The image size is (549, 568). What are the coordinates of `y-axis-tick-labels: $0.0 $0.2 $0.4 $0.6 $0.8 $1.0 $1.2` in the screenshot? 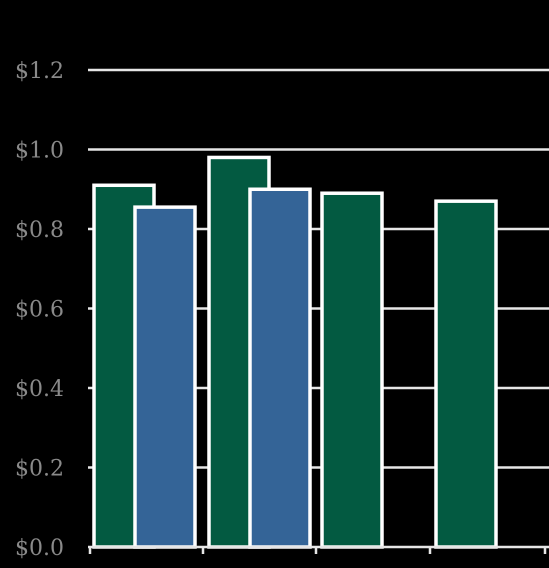 It's located at (39, 310).